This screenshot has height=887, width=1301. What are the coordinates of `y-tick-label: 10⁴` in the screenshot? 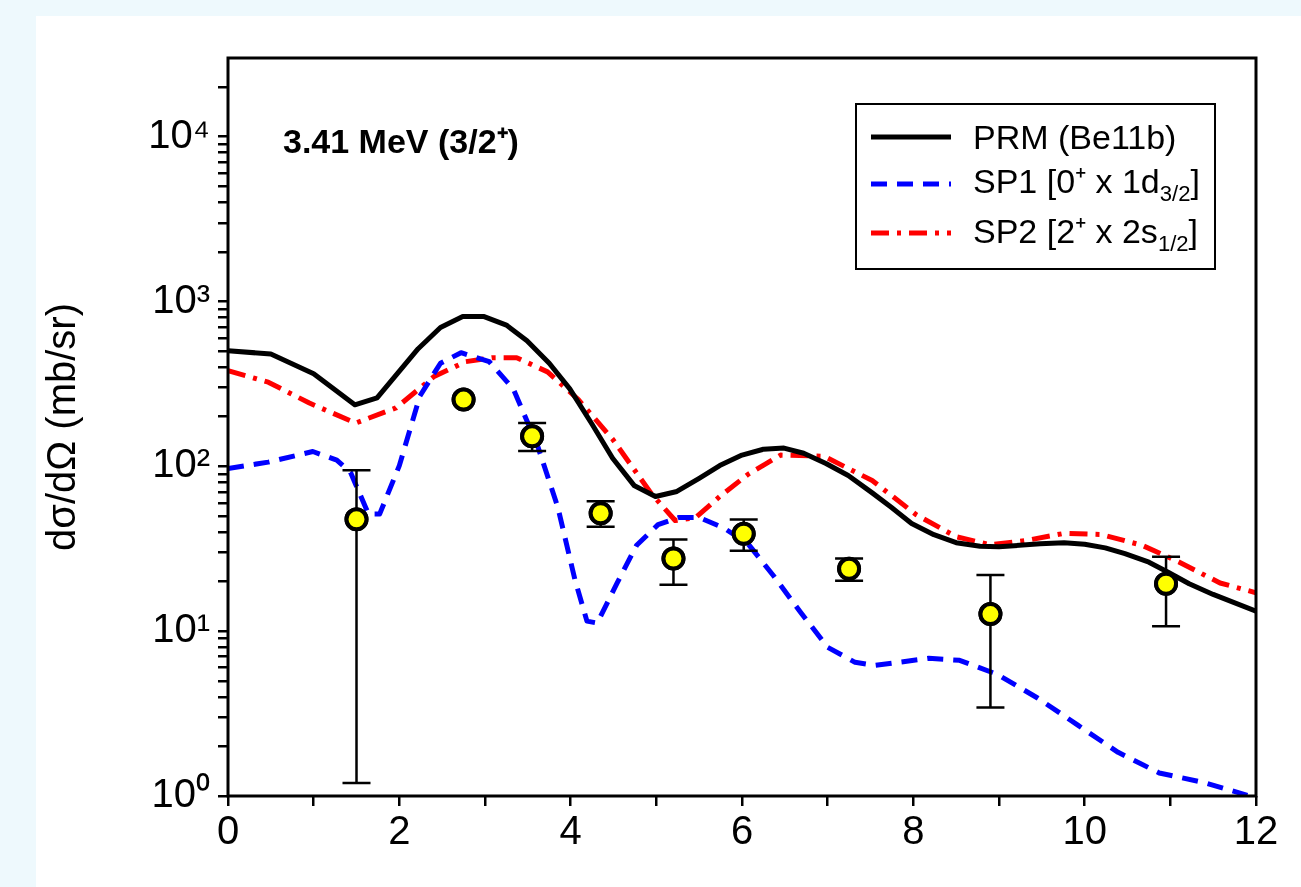 It's located at (179, 133).